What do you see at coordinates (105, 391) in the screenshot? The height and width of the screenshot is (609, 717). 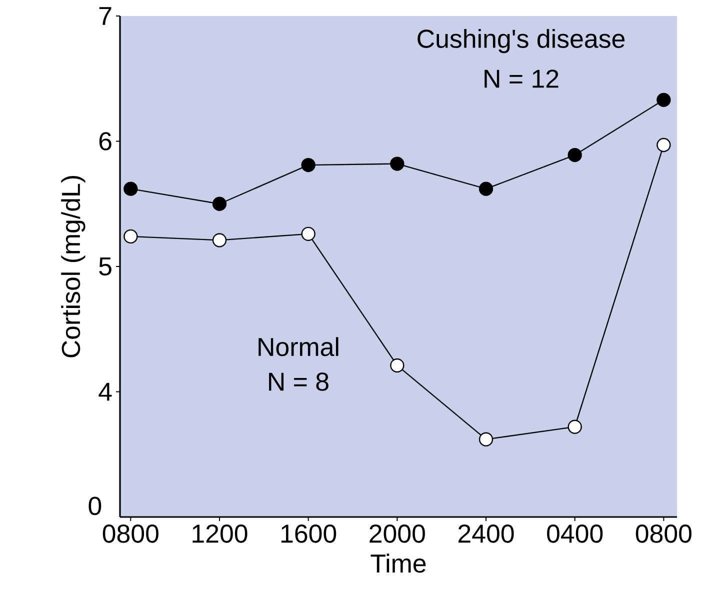 I see `y-tick-label: 4` at bounding box center [105, 391].